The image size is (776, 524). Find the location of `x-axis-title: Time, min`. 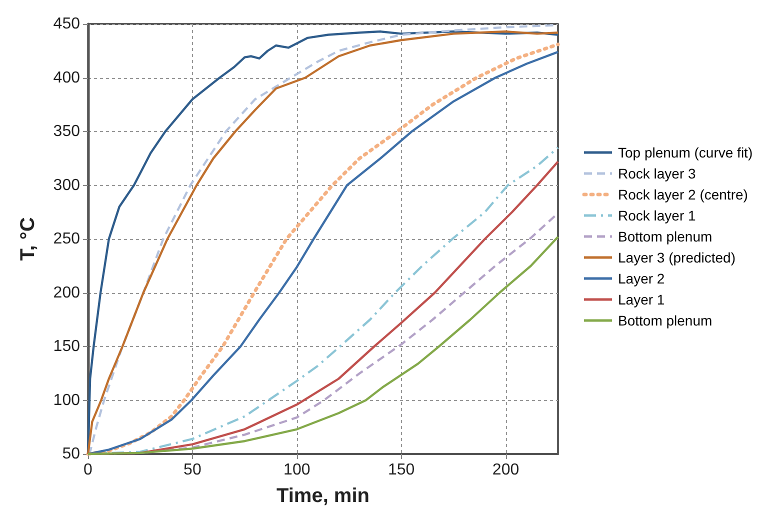

x-axis-title: Time, min is located at coordinates (323, 496).